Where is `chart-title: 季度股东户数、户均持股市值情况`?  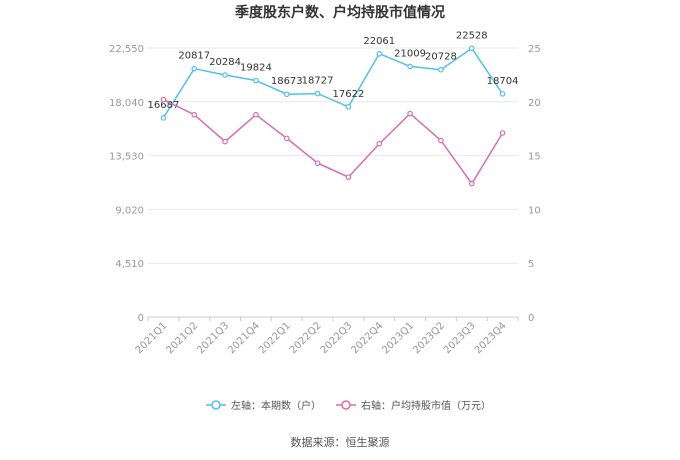 chart-title: 季度股东户数、户均持股市值情况 is located at coordinates (339, 12).